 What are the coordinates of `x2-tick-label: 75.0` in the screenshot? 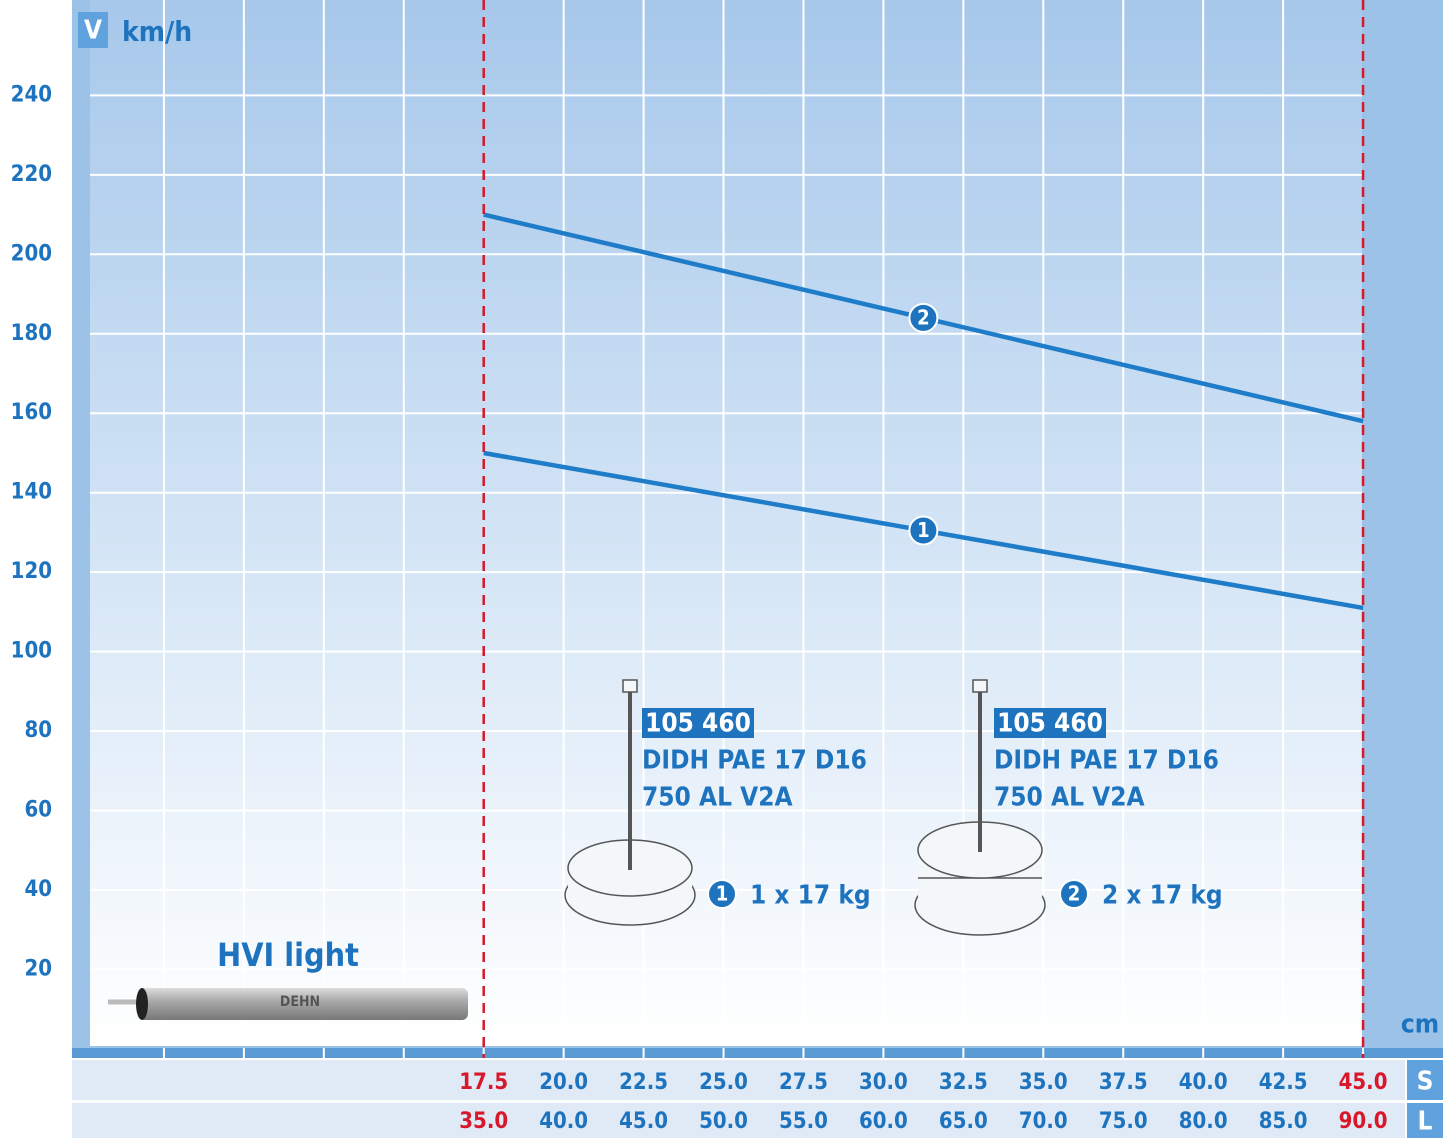 It's located at (1123, 1121).